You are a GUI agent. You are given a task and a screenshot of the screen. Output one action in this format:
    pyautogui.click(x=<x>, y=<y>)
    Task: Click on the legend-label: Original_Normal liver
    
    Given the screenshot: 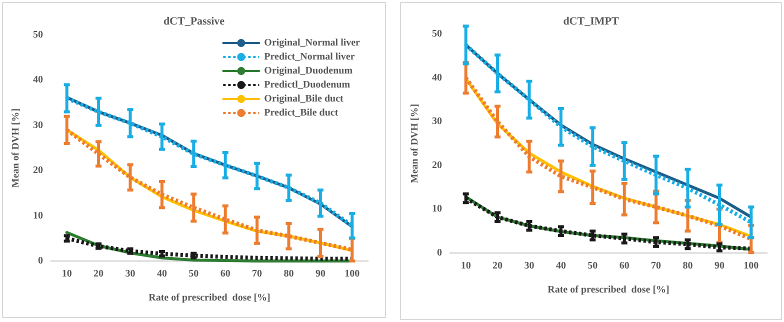 What is the action you would take?
    pyautogui.click(x=312, y=43)
    